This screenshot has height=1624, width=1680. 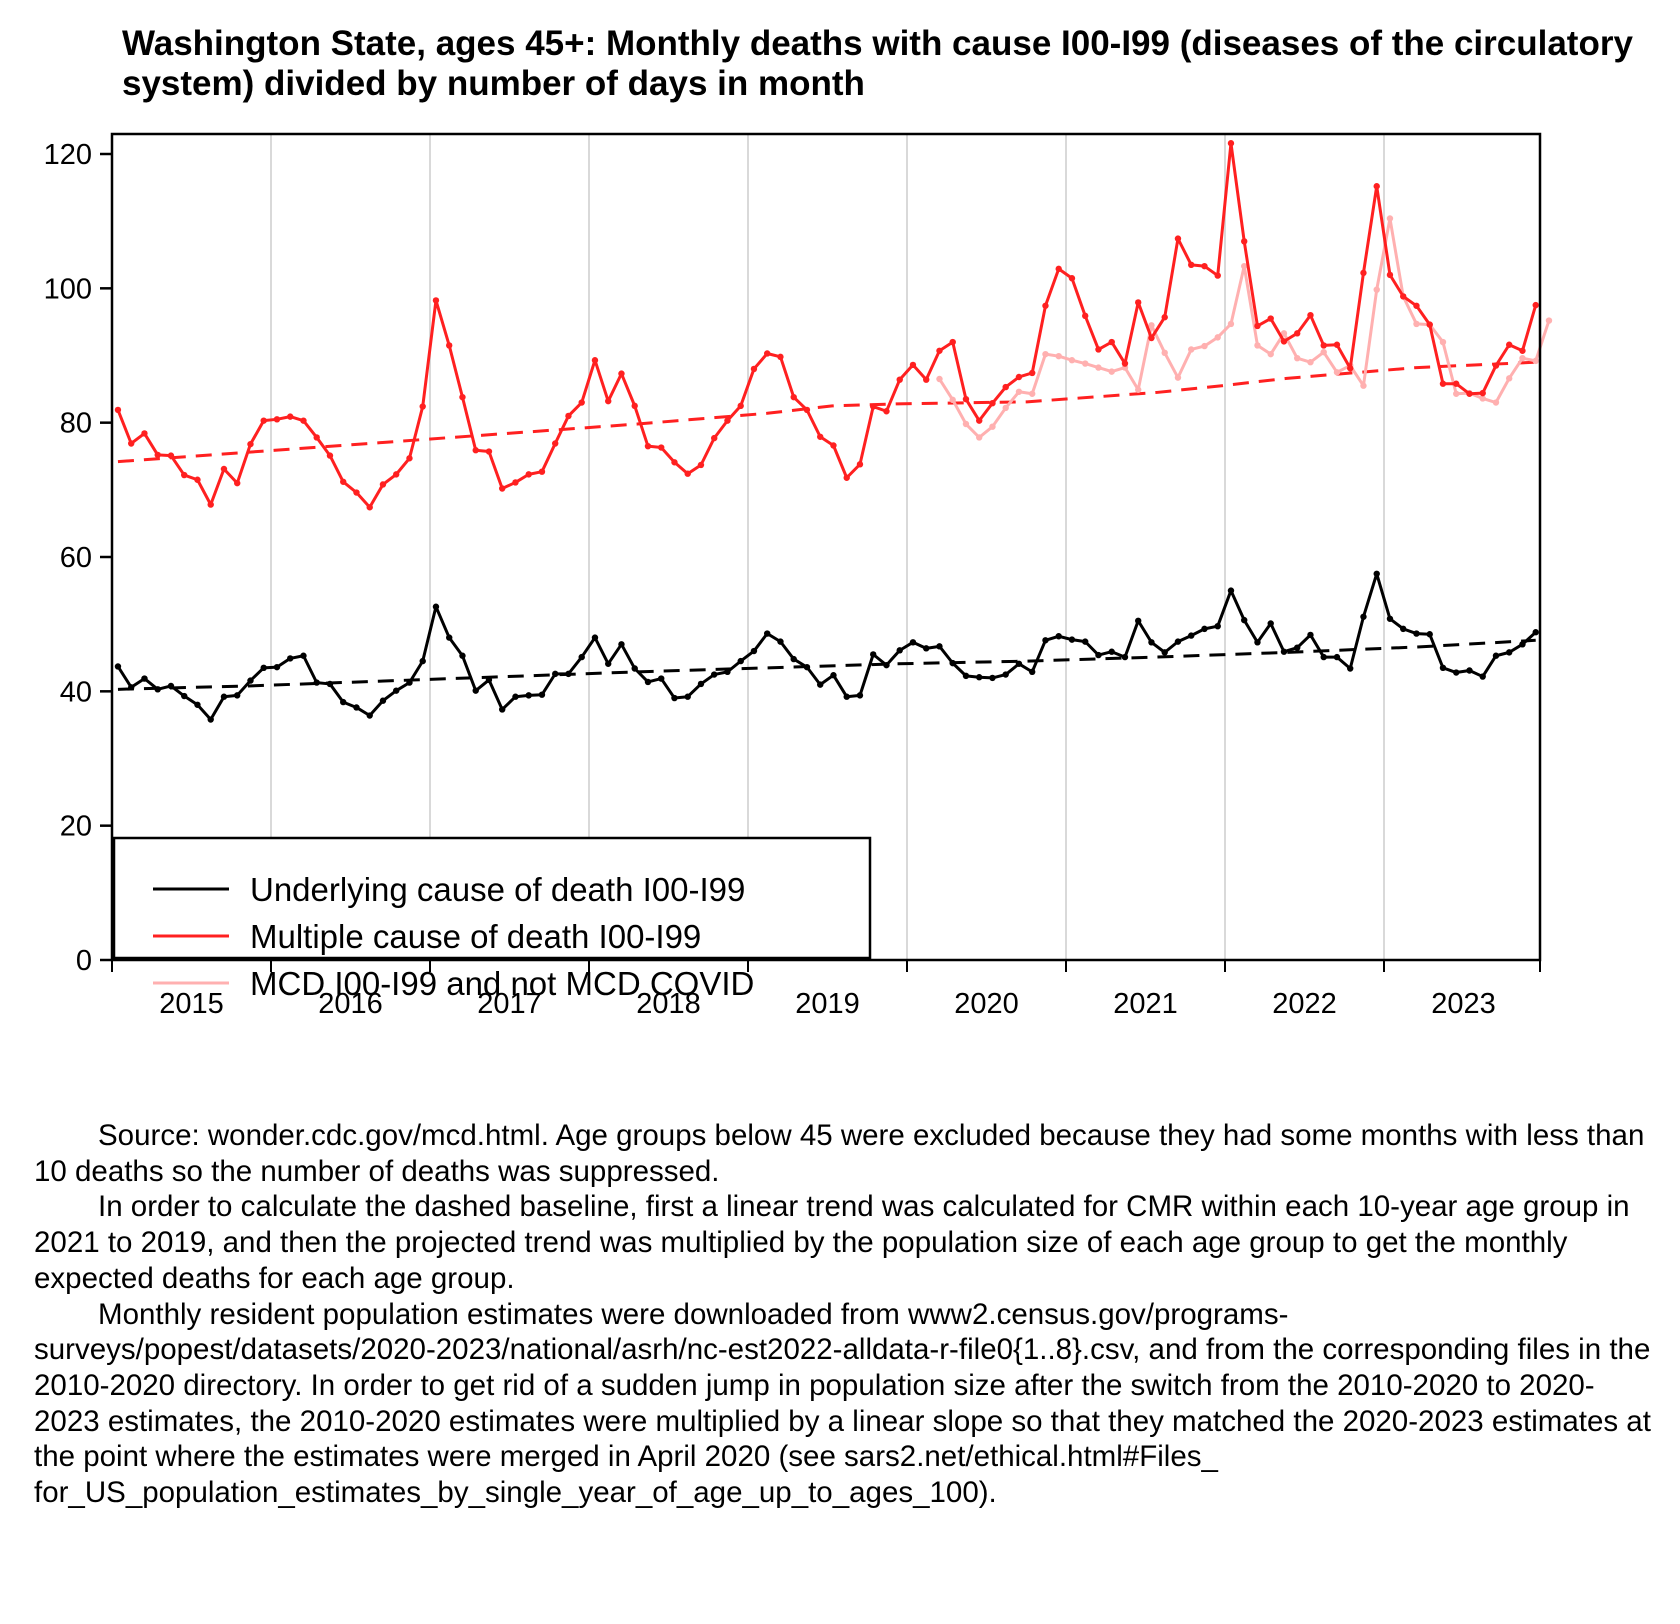 I want to click on y-tick-label: 120, so click(x=68, y=155).